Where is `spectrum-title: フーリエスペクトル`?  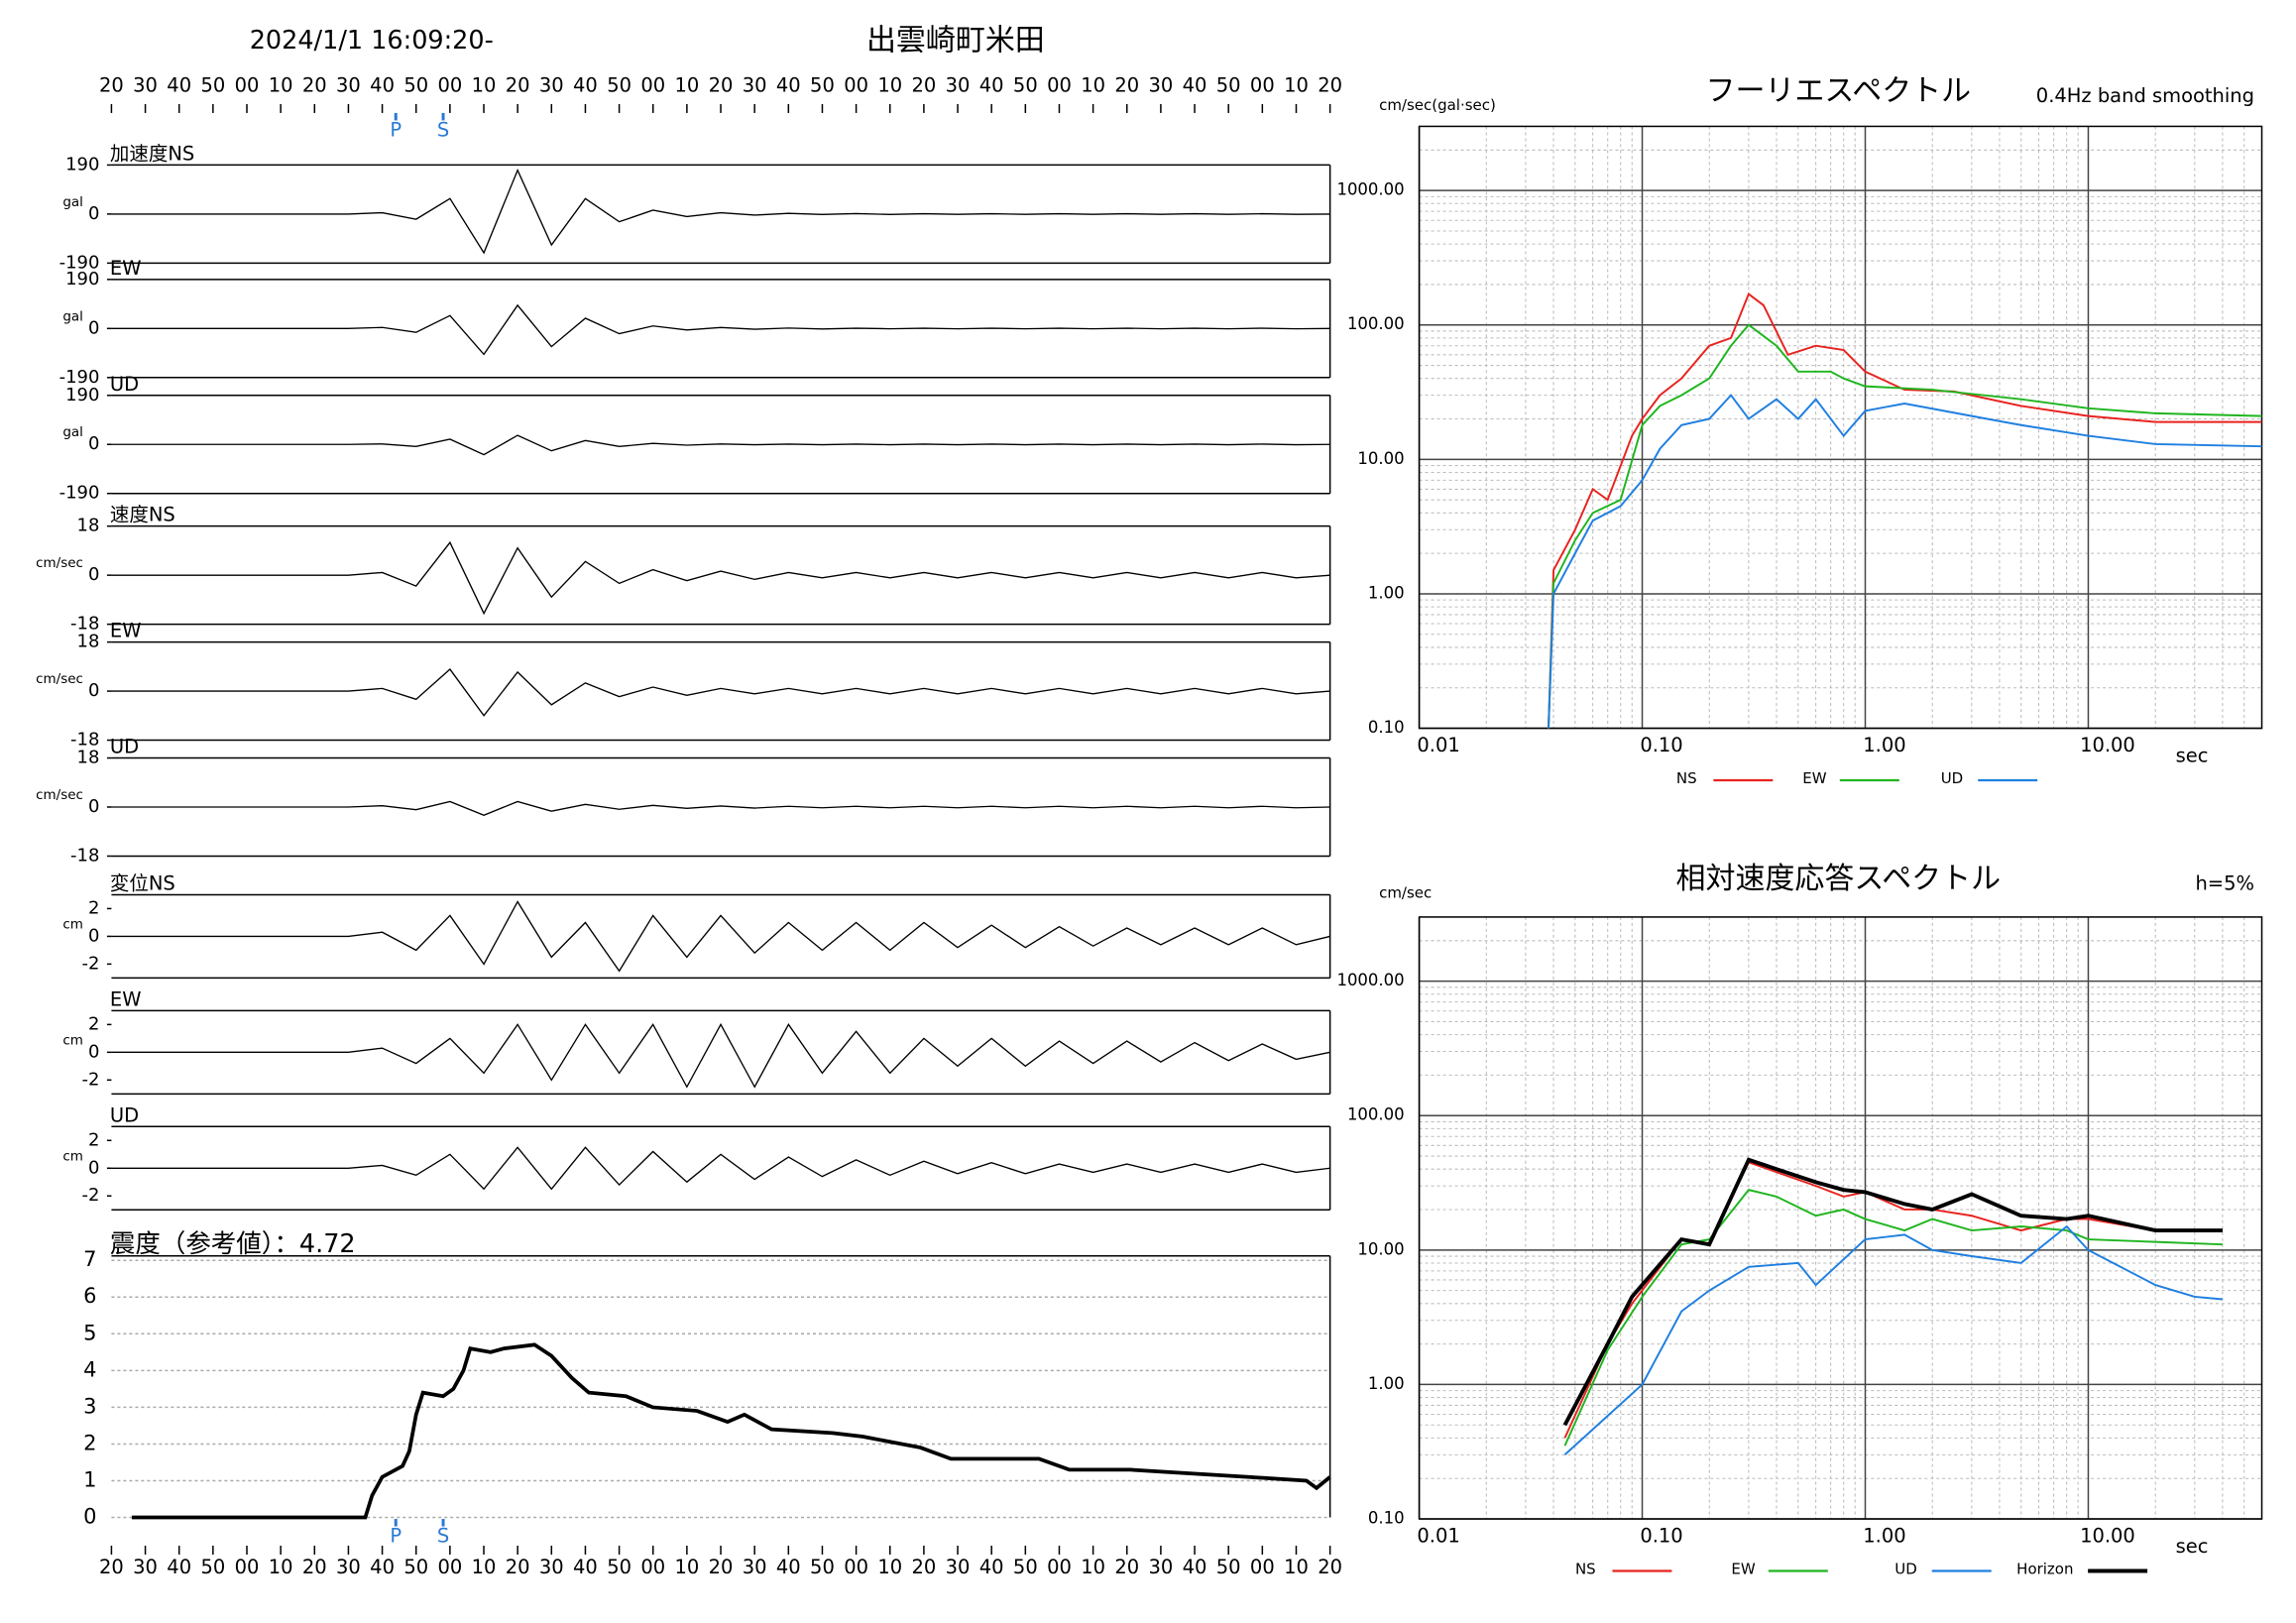 spectrum-title: フーリエスペクトル is located at coordinates (1838, 90).